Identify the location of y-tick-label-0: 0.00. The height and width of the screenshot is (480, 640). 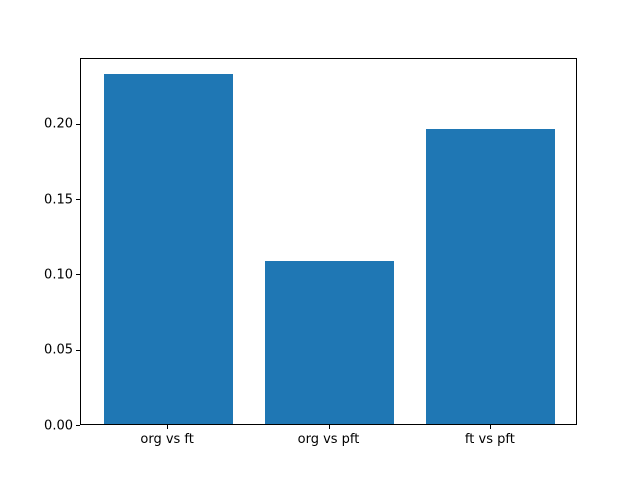
(58, 425).